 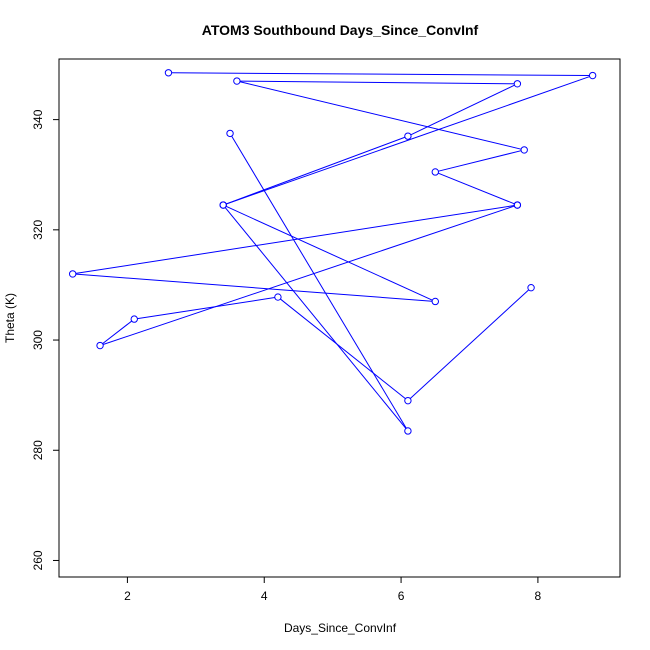 What do you see at coordinates (38, 450) in the screenshot?
I see `y-tick-label: 280` at bounding box center [38, 450].